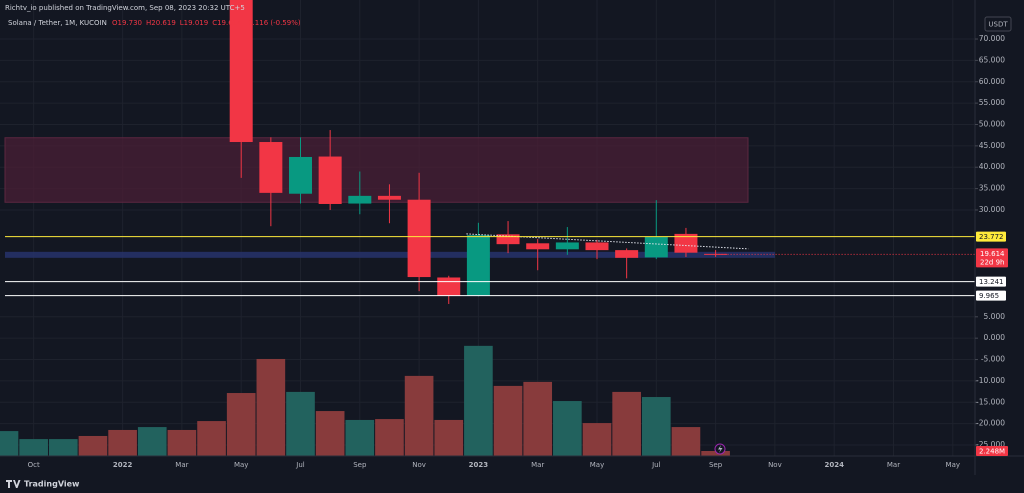 This screenshot has width=1024, height=493. Describe the element at coordinates (512, 484) in the screenshot. I see `footer` at that location.